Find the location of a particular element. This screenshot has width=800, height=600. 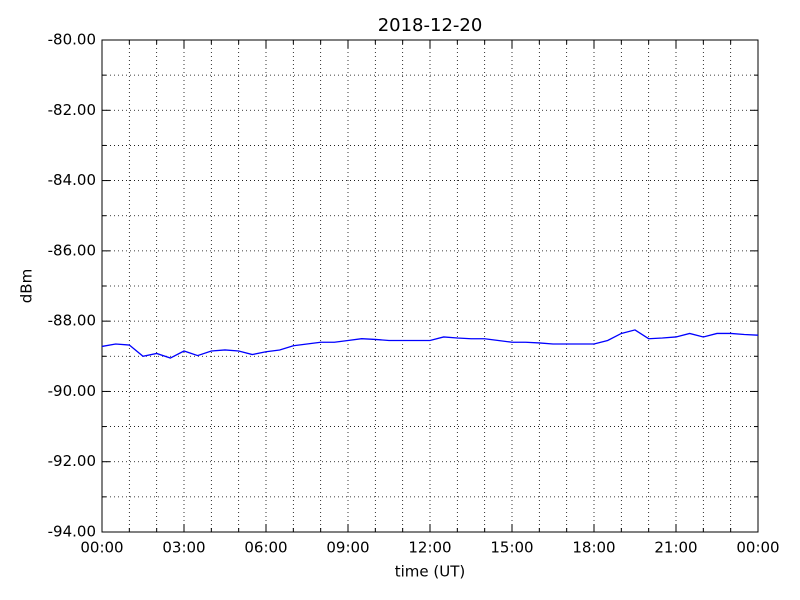

y-axis-label: dBm is located at coordinates (27, 286).